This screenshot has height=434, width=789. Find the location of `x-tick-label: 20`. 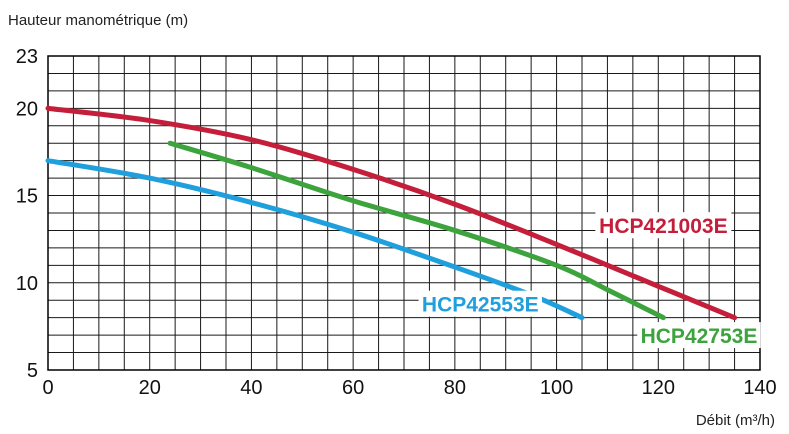

x-tick-label: 20 is located at coordinates (150, 388).